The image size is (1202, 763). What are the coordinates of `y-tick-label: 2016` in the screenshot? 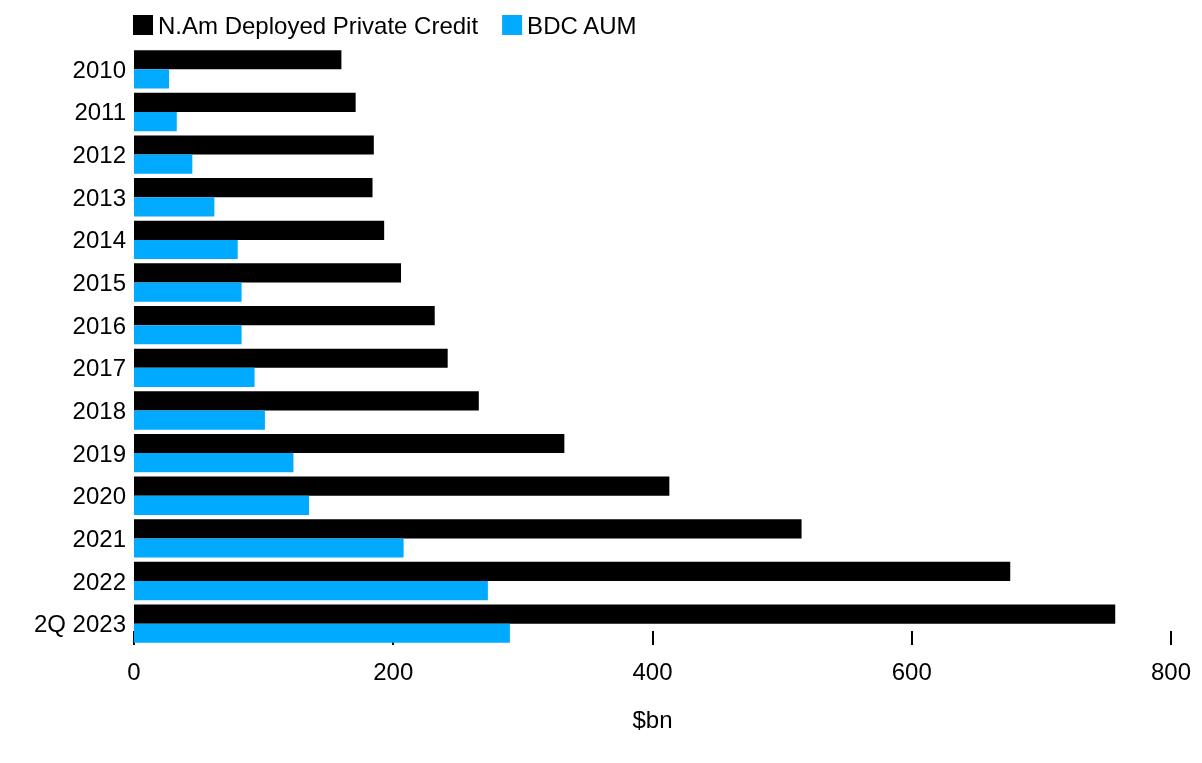 It's located at (99, 325).